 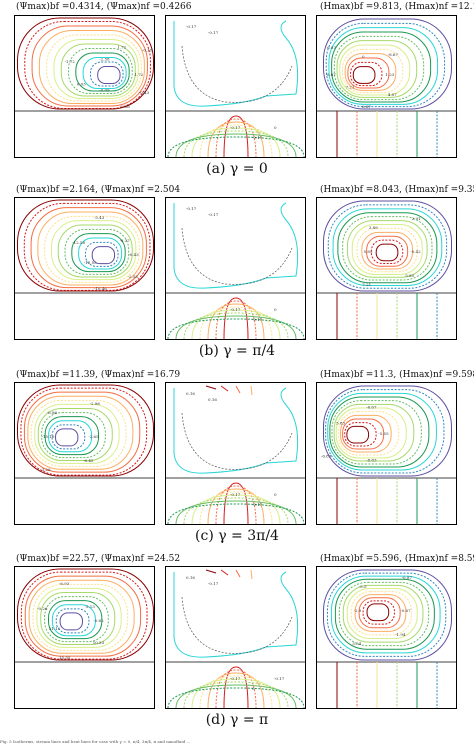 I want to click on contour-label: 7.21, so click(x=366, y=284).